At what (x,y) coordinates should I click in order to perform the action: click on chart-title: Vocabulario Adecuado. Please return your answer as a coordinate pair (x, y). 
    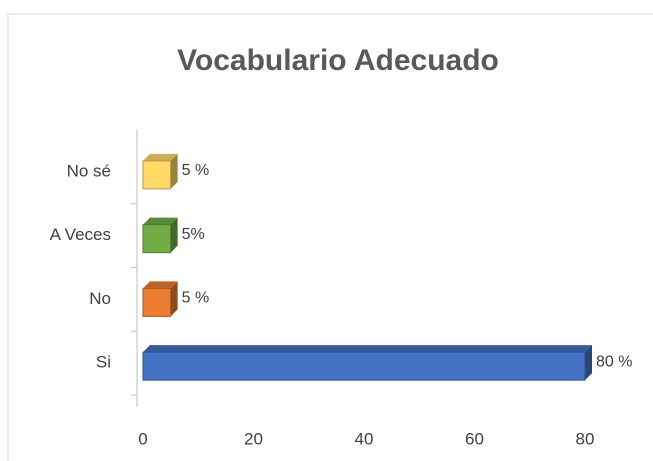
    Looking at the image, I should click on (338, 60).